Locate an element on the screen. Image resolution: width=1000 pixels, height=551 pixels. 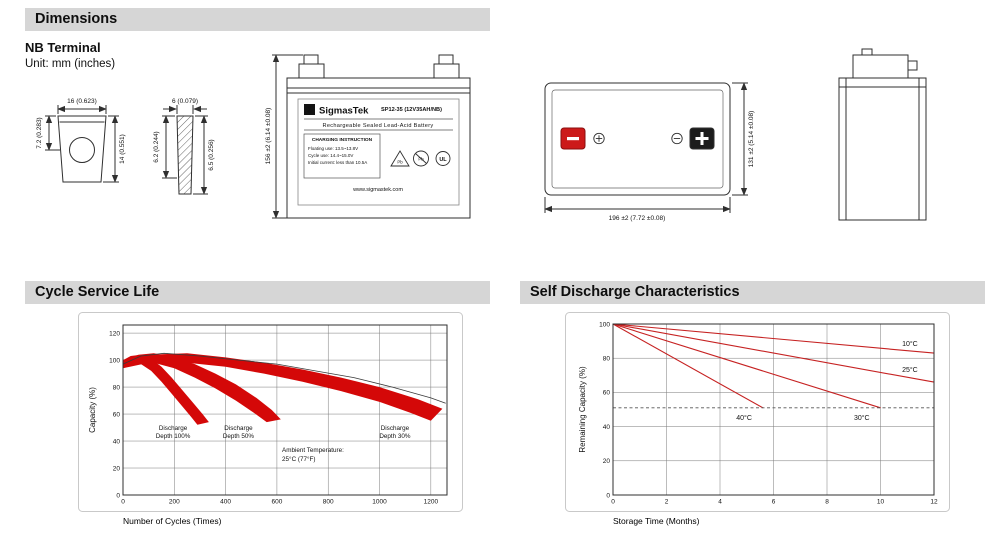
x-tick-label: 2 is located at coordinates (667, 502).